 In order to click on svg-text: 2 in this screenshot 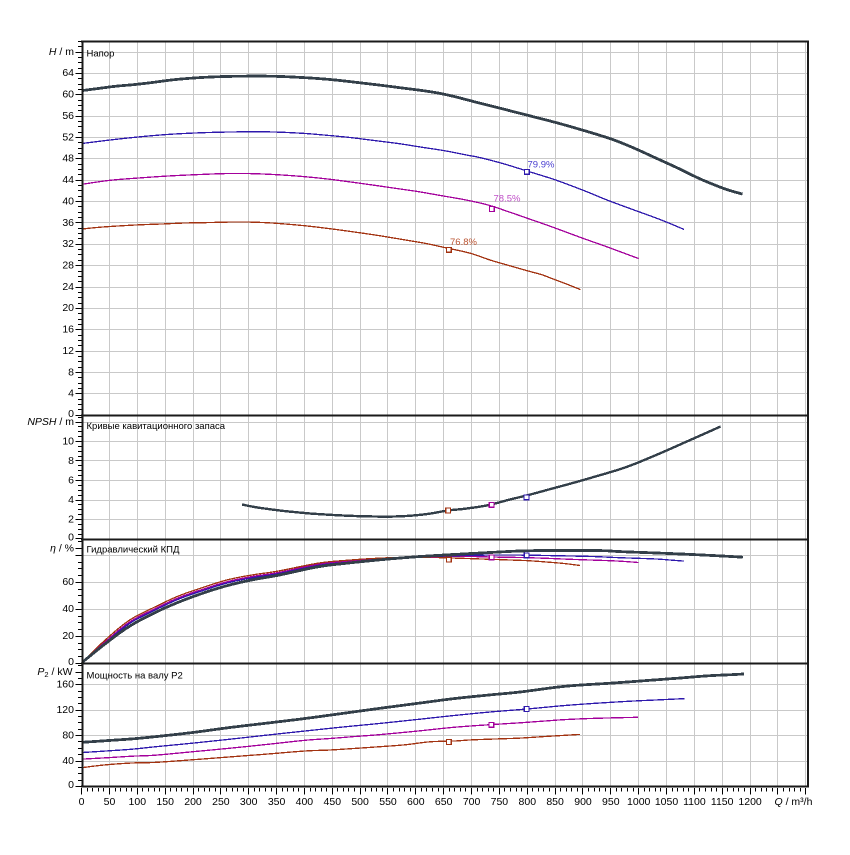, I will do `click(71, 519)`.